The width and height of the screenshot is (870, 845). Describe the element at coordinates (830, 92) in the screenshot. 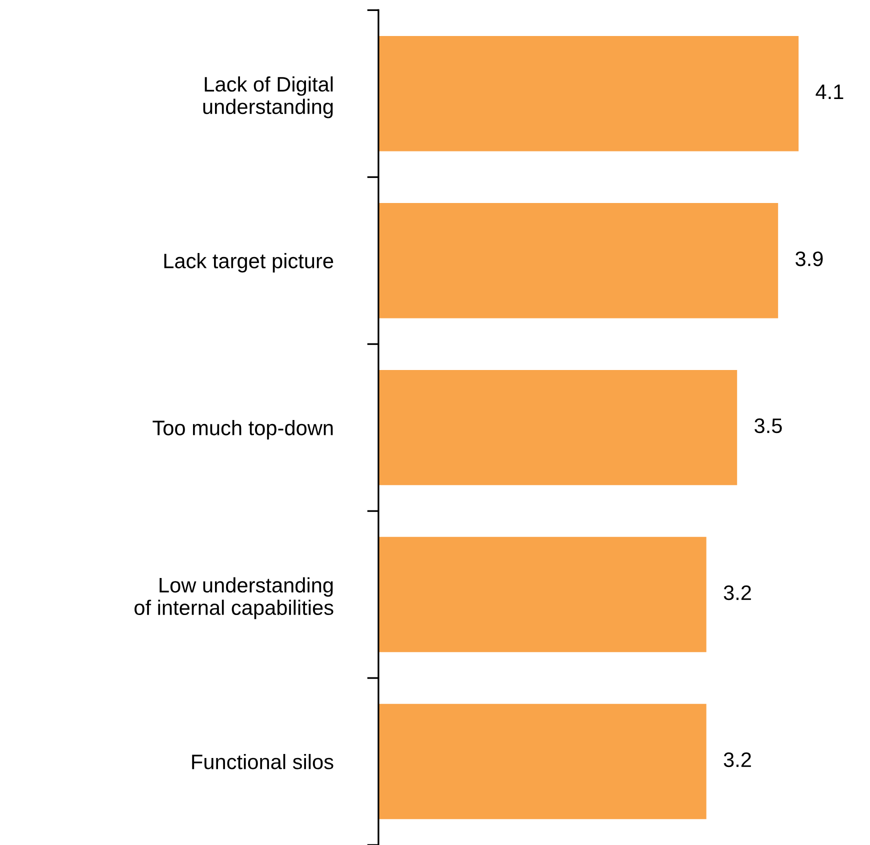

I see `data-label: 4.1` at that location.